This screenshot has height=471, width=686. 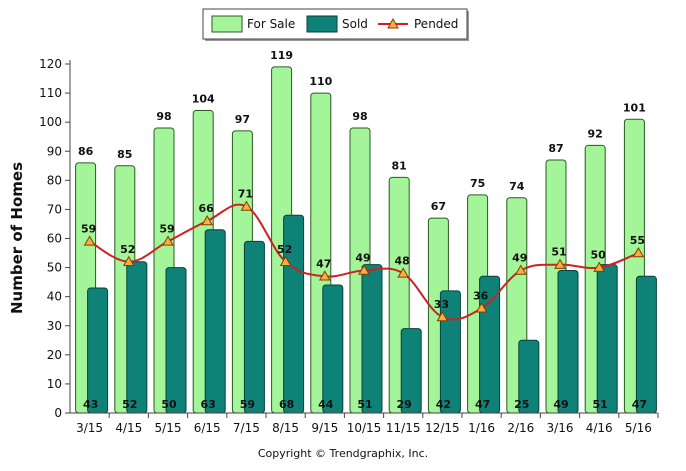 What do you see at coordinates (634, 107) in the screenshot?
I see `bar-for-sale-label: 101` at bounding box center [634, 107].